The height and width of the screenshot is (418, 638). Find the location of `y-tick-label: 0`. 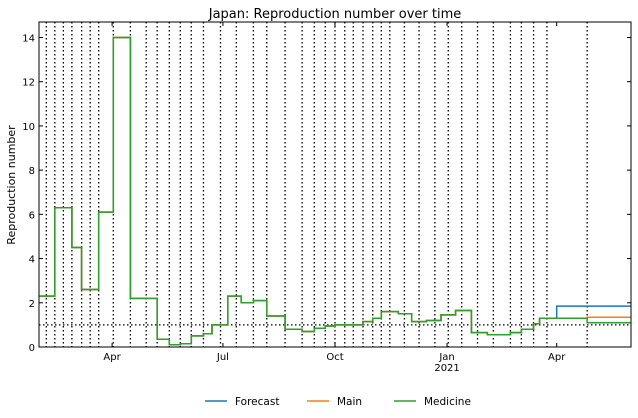

y-tick-label: 0 is located at coordinates (32, 348).